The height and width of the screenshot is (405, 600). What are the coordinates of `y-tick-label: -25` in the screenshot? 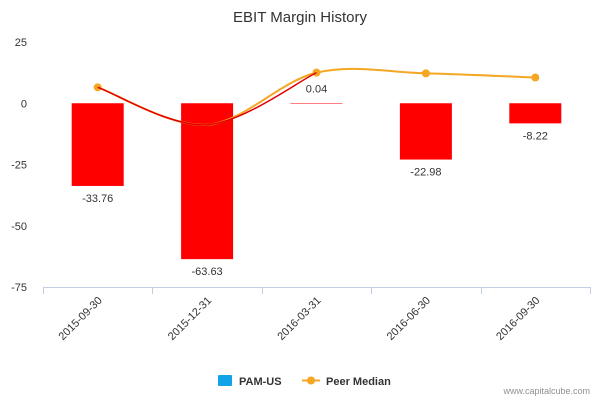 It's located at (19, 166).